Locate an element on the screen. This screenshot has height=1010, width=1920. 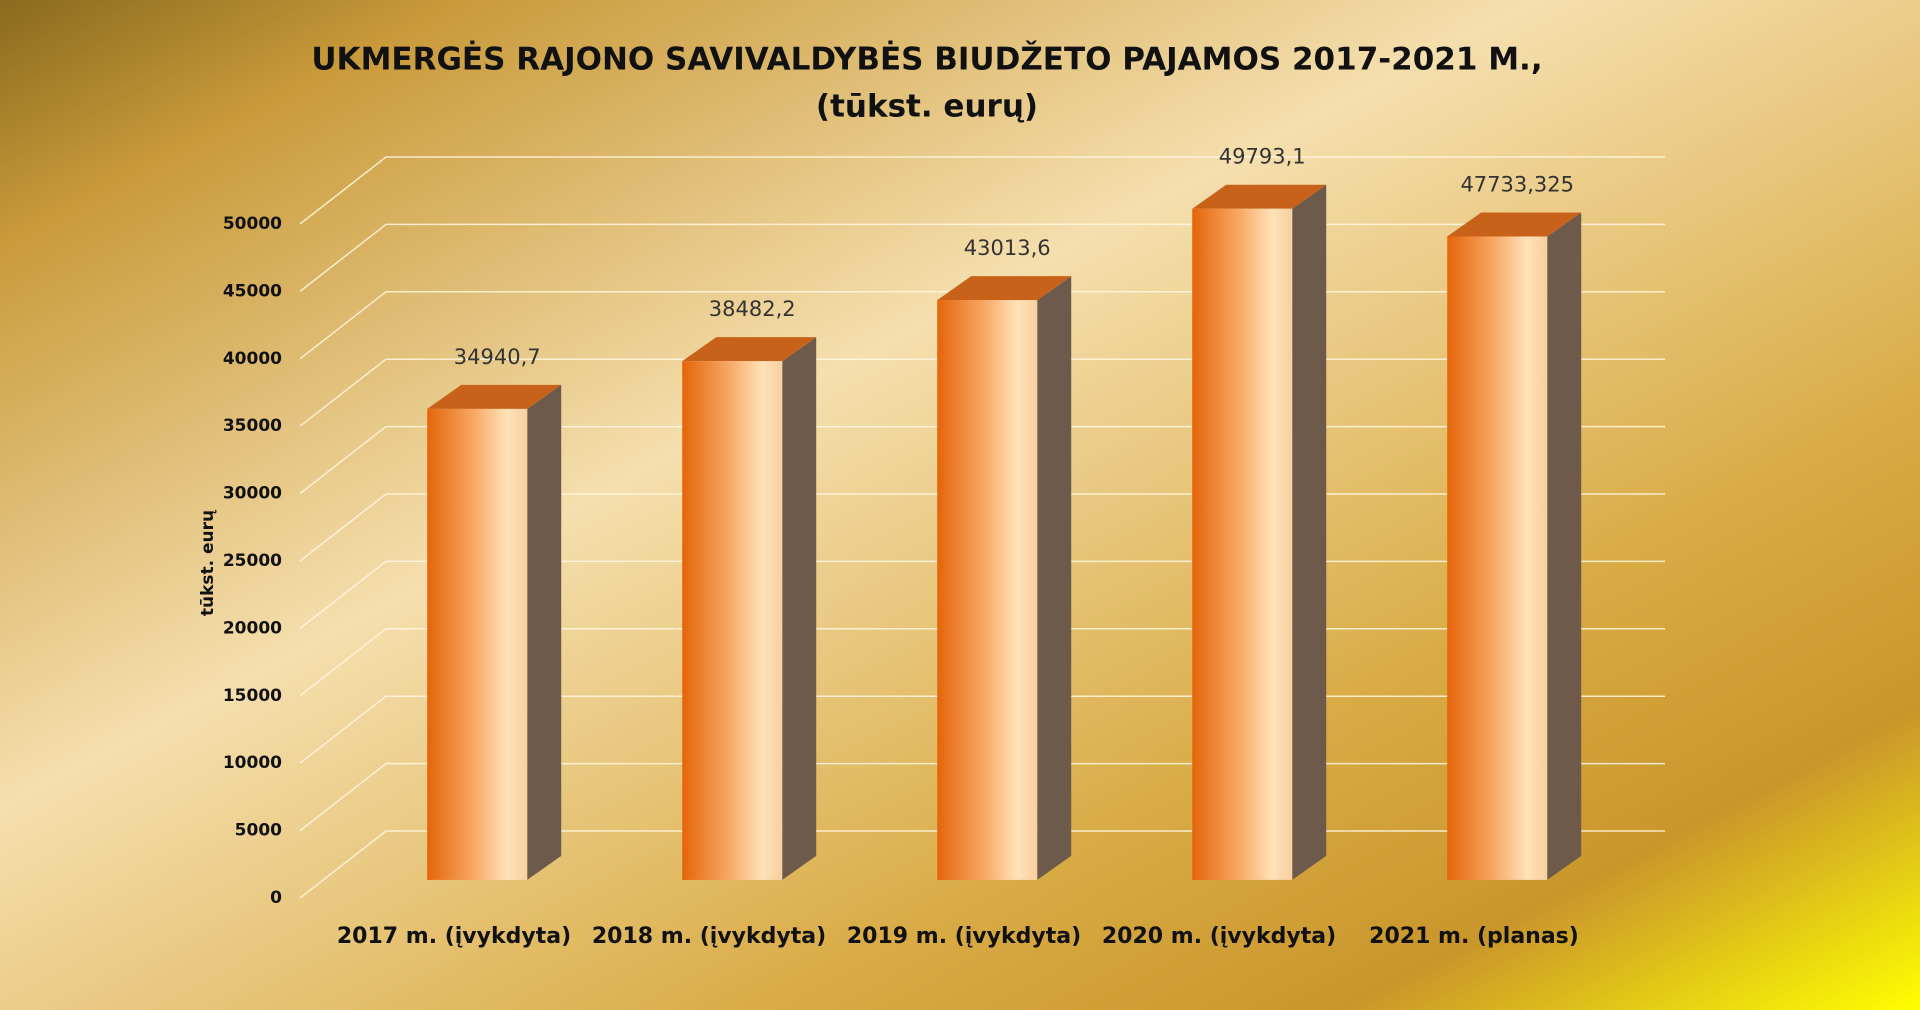
grid-line is located at coordinates (982, 190).